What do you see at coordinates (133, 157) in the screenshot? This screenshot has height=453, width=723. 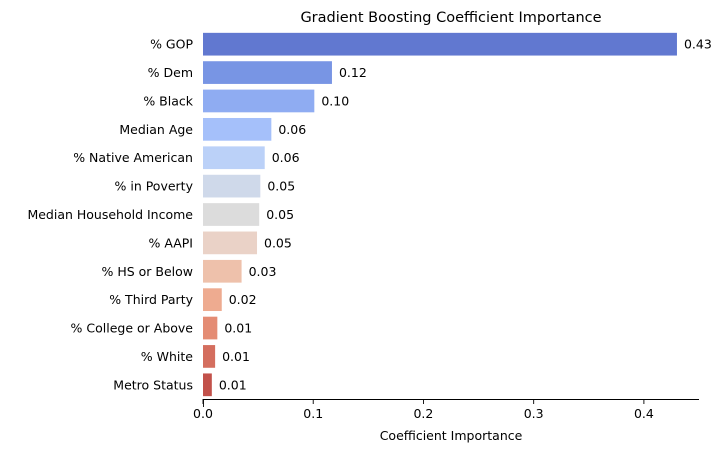 I see `category-label: % Native American` at bounding box center [133, 157].